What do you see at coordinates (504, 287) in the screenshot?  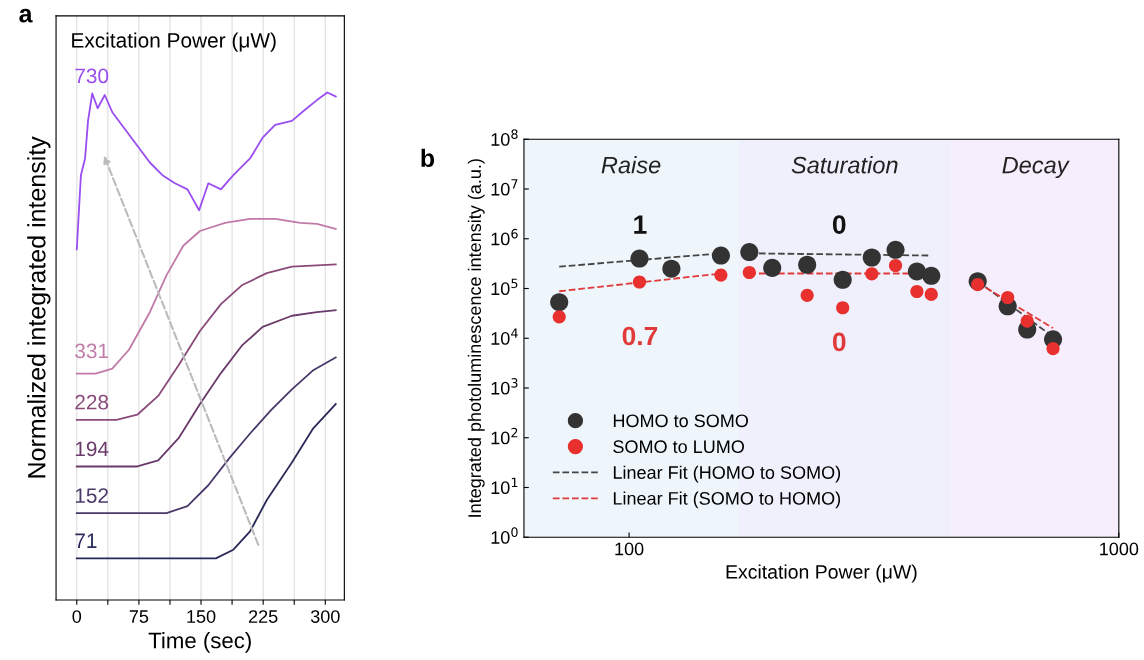 I see `y-tick-label: 10$^{5}$` at bounding box center [504, 287].